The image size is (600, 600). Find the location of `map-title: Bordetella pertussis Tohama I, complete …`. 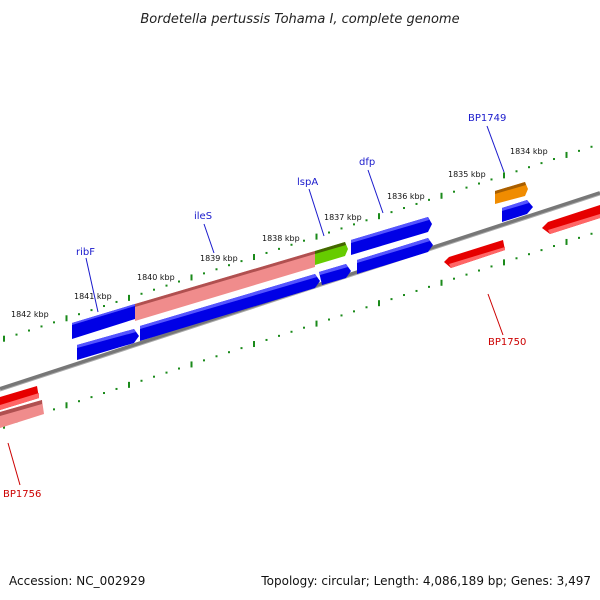

map-title: Bordetella pertussis Tohama I, complete … is located at coordinates (299, 19).